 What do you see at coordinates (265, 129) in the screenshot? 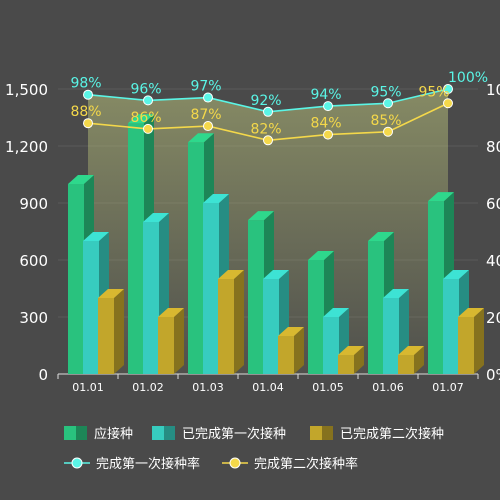
I see `rate-label: 82%` at bounding box center [265, 129].